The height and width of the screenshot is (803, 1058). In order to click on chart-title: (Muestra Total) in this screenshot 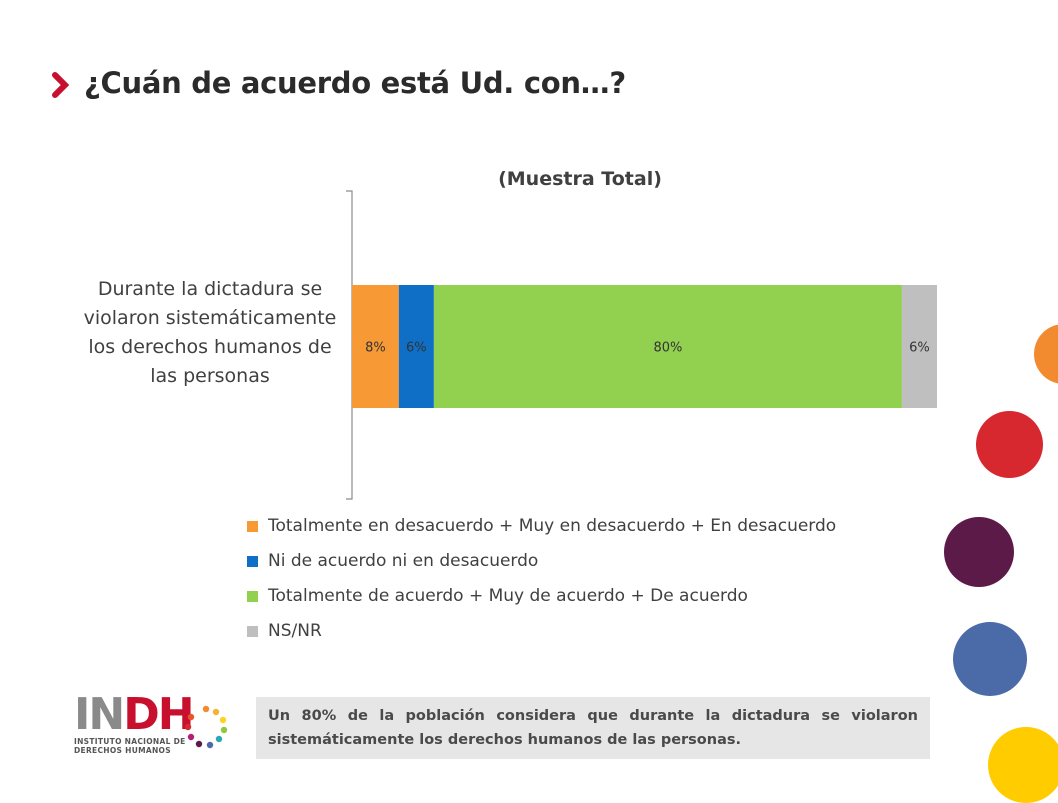, I will do `click(580, 179)`.